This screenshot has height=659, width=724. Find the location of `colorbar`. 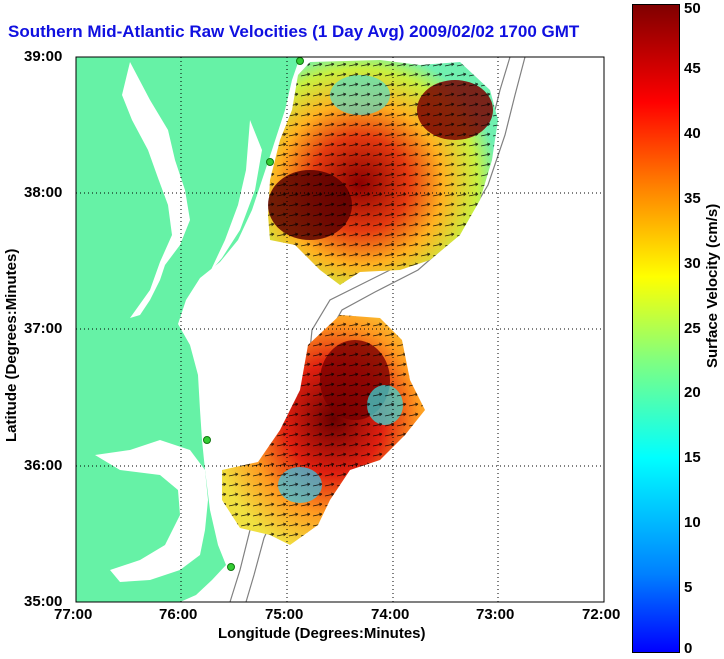

colorbar is located at coordinates (656, 328).